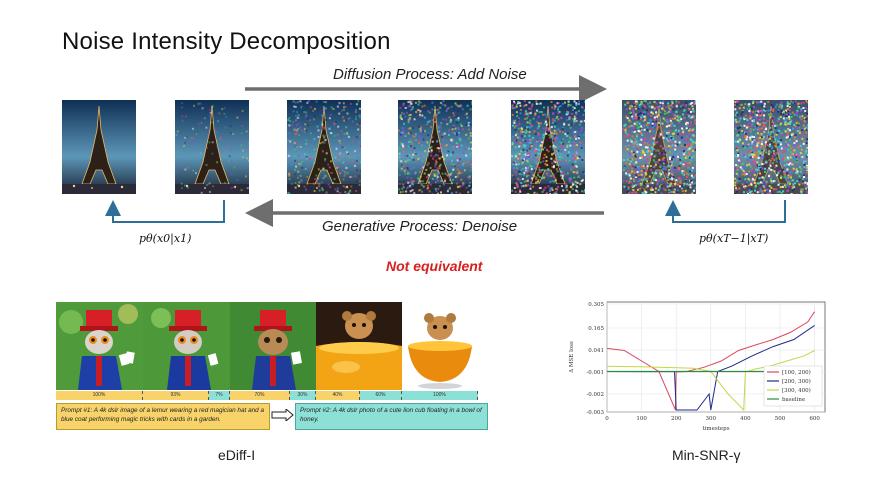  I want to click on prompt-switch-arrow-icon, so click(282, 415).